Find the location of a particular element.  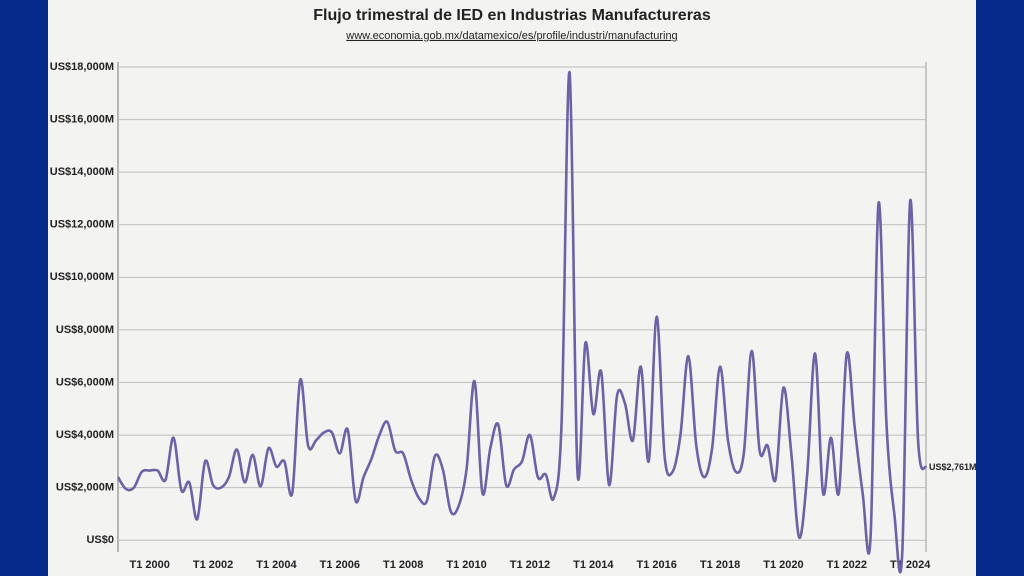

x-tick-label: T1 2018 is located at coordinates (720, 565).